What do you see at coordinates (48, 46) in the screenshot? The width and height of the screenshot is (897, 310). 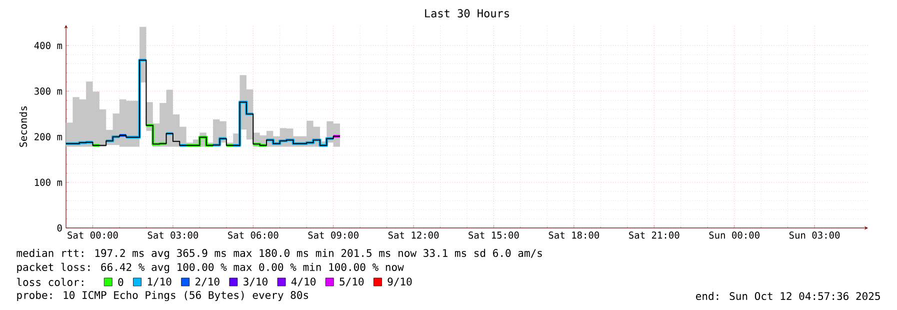 I see `y-tick-label: 400 m` at bounding box center [48, 46].